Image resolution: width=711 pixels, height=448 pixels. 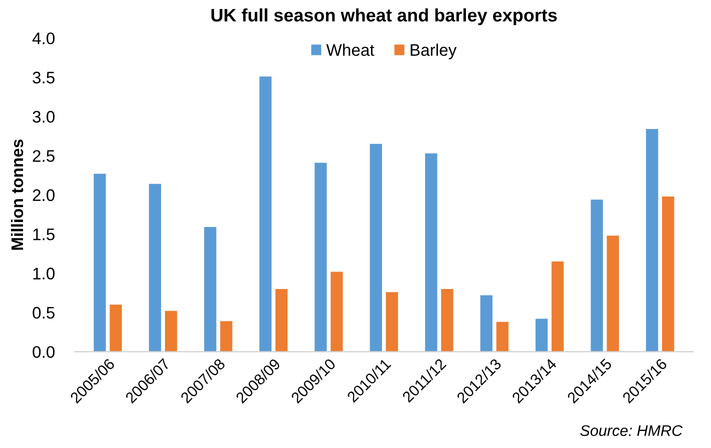 What do you see at coordinates (350, 50) in the screenshot?
I see `legend-label: Wheat` at bounding box center [350, 50].